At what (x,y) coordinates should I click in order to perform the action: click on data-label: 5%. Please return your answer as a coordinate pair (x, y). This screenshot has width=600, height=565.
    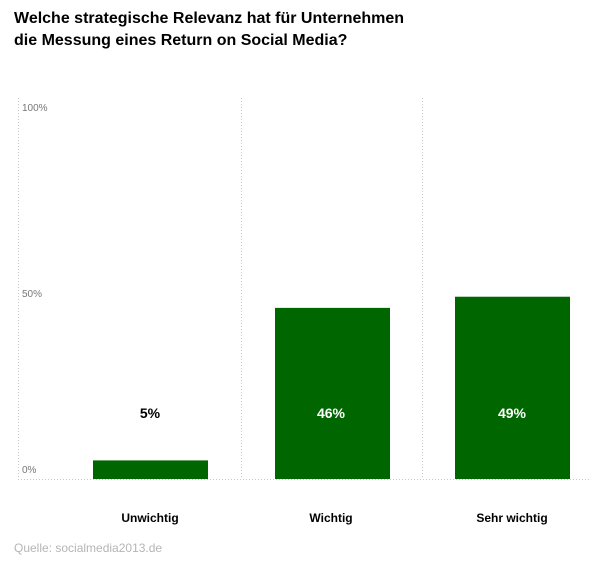
    Looking at the image, I should click on (150, 413).